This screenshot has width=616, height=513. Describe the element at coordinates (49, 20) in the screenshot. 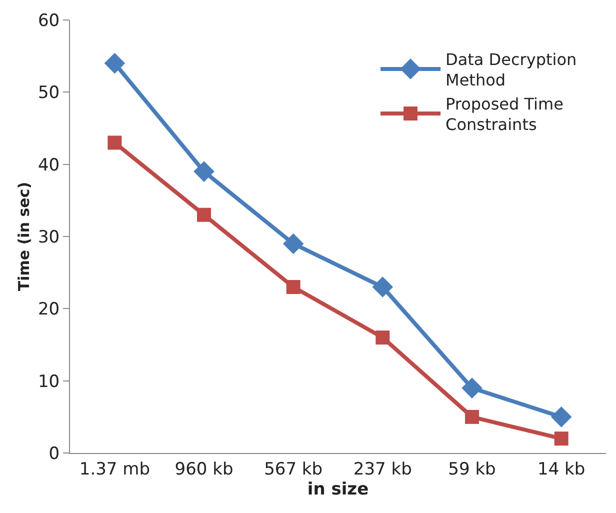

I see `y-tick-label: 60` at that location.